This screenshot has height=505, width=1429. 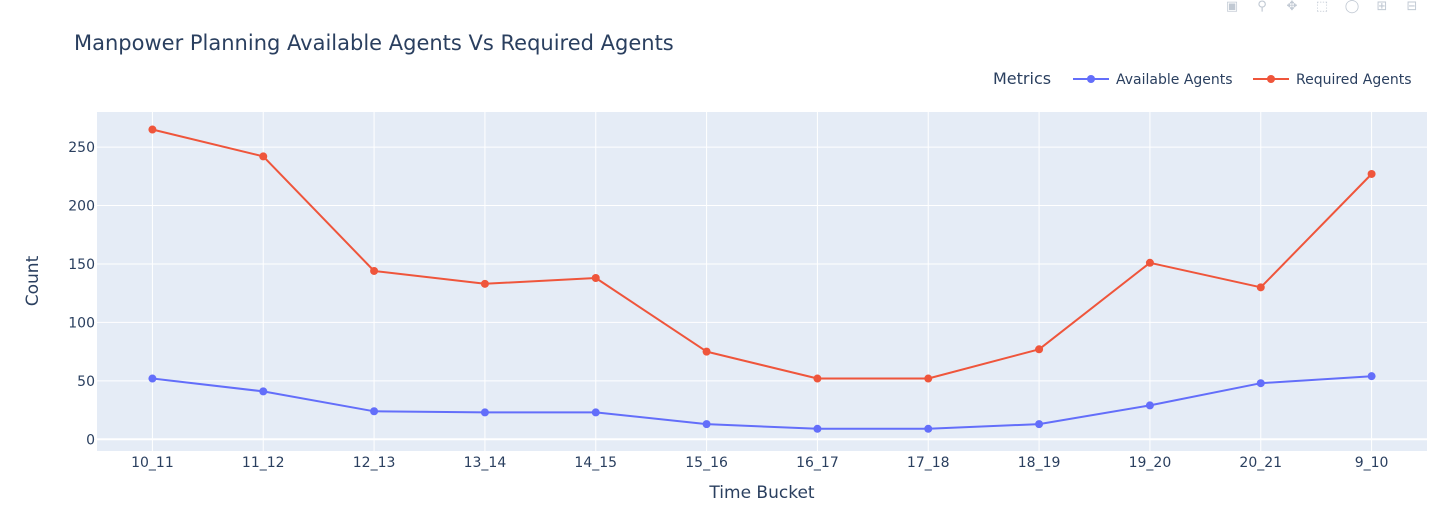 I want to click on y-tick-label: 0, so click(x=90, y=440).